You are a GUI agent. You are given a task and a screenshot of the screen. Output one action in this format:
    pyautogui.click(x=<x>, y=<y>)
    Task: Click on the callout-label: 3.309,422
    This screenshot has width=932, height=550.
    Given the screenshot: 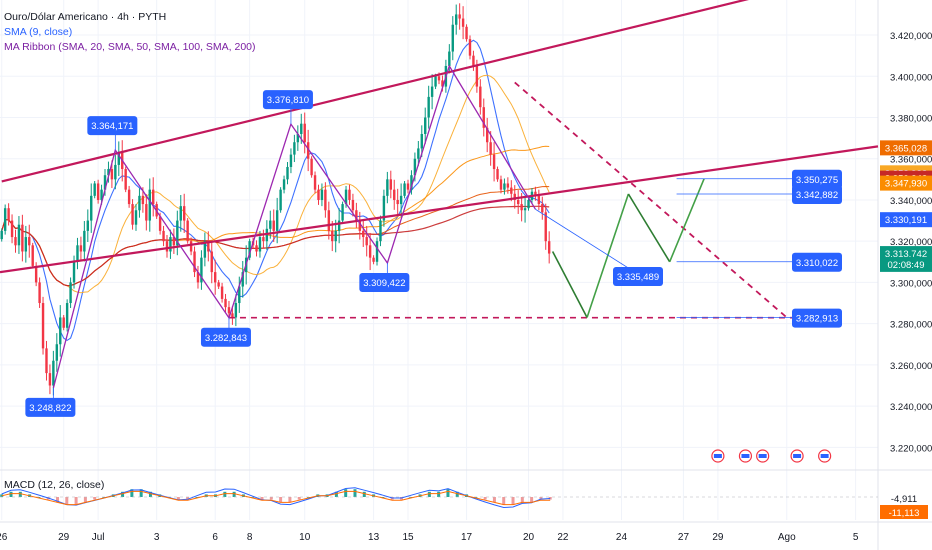 What is the action you would take?
    pyautogui.click(x=384, y=283)
    